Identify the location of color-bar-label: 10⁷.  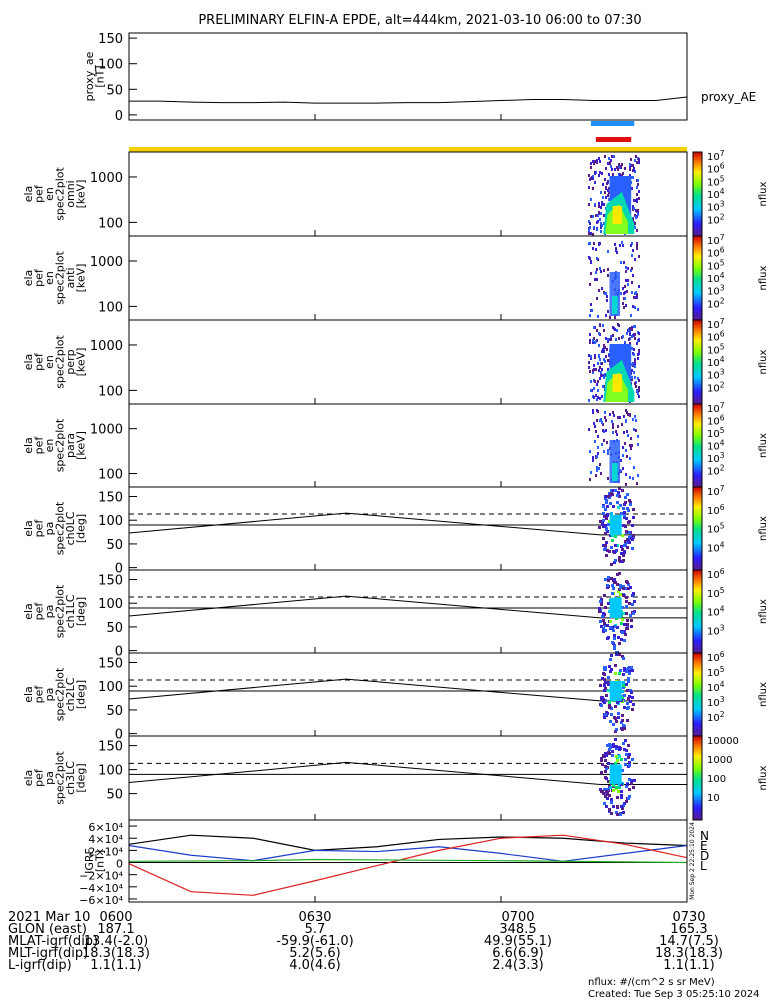
(716, 324).